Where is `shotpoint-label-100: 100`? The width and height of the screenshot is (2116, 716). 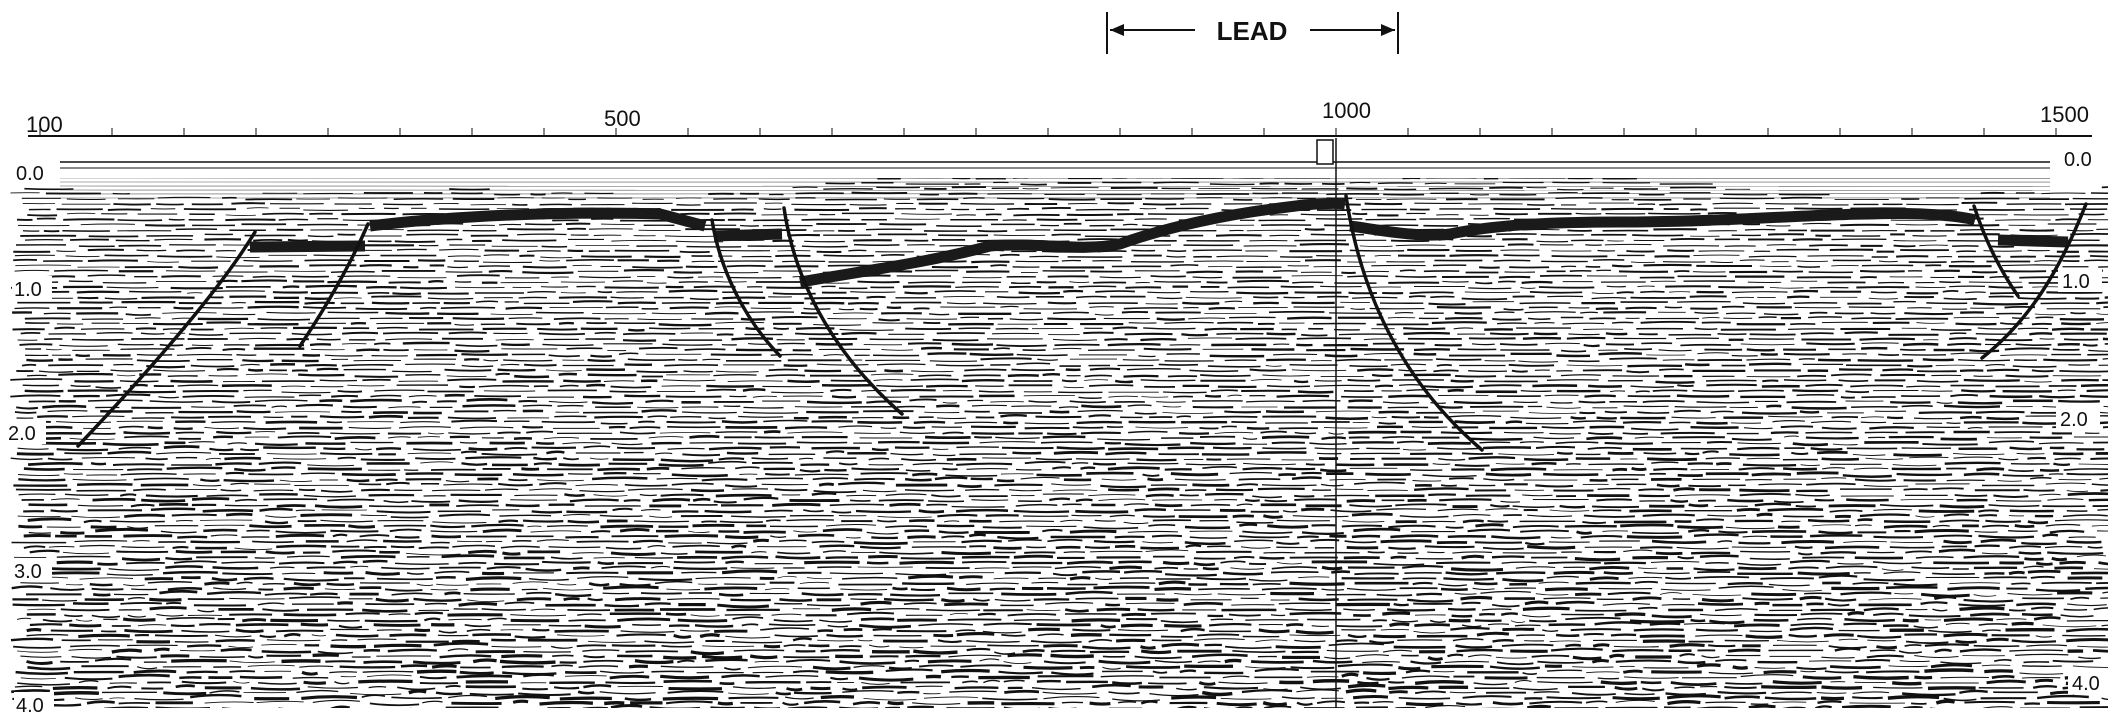
shotpoint-label-100: 100 is located at coordinates (44, 124).